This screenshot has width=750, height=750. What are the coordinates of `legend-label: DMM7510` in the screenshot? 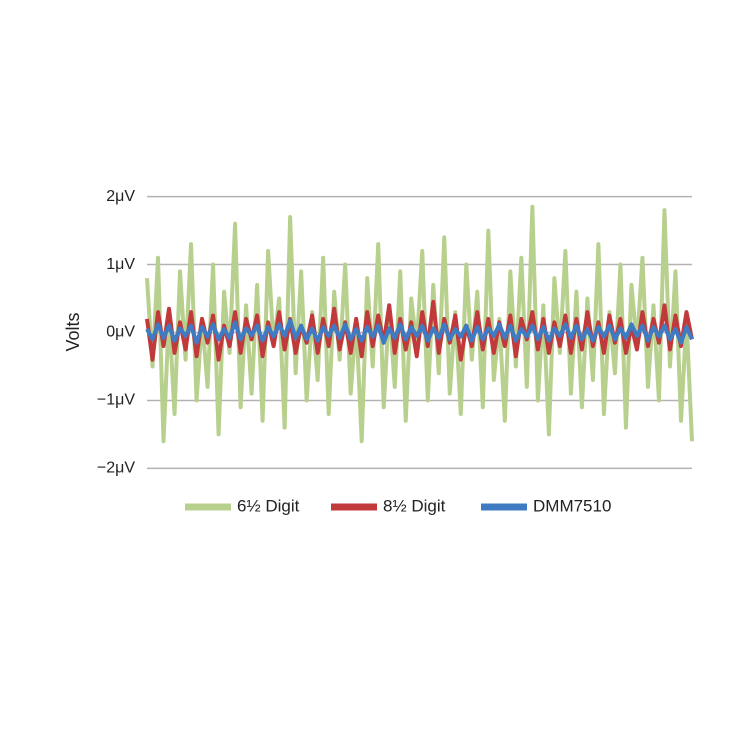 It's located at (572, 505).